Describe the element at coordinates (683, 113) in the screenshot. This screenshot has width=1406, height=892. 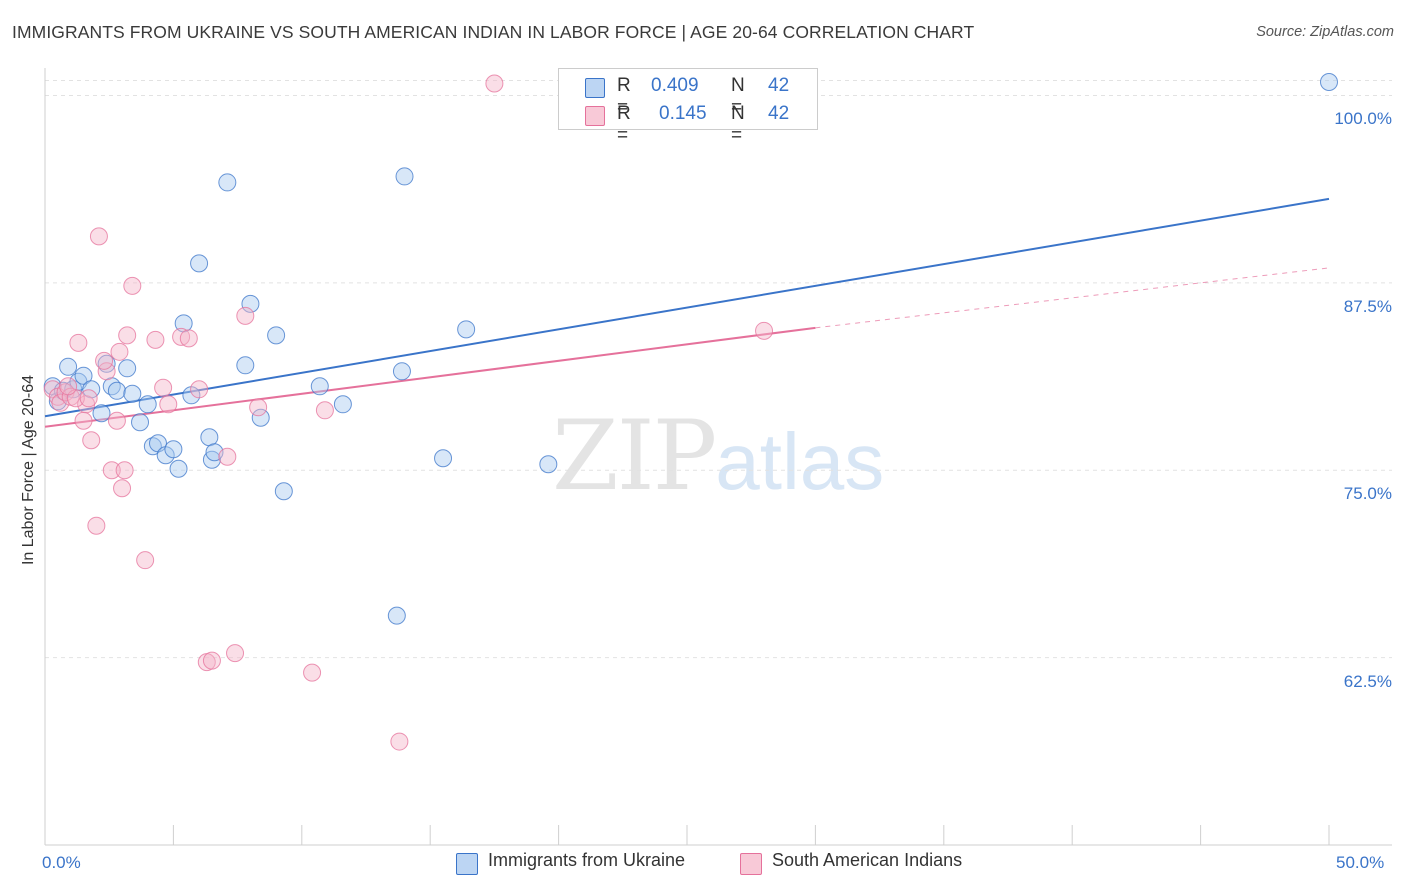
I see `r-value: 0.145` at that location.